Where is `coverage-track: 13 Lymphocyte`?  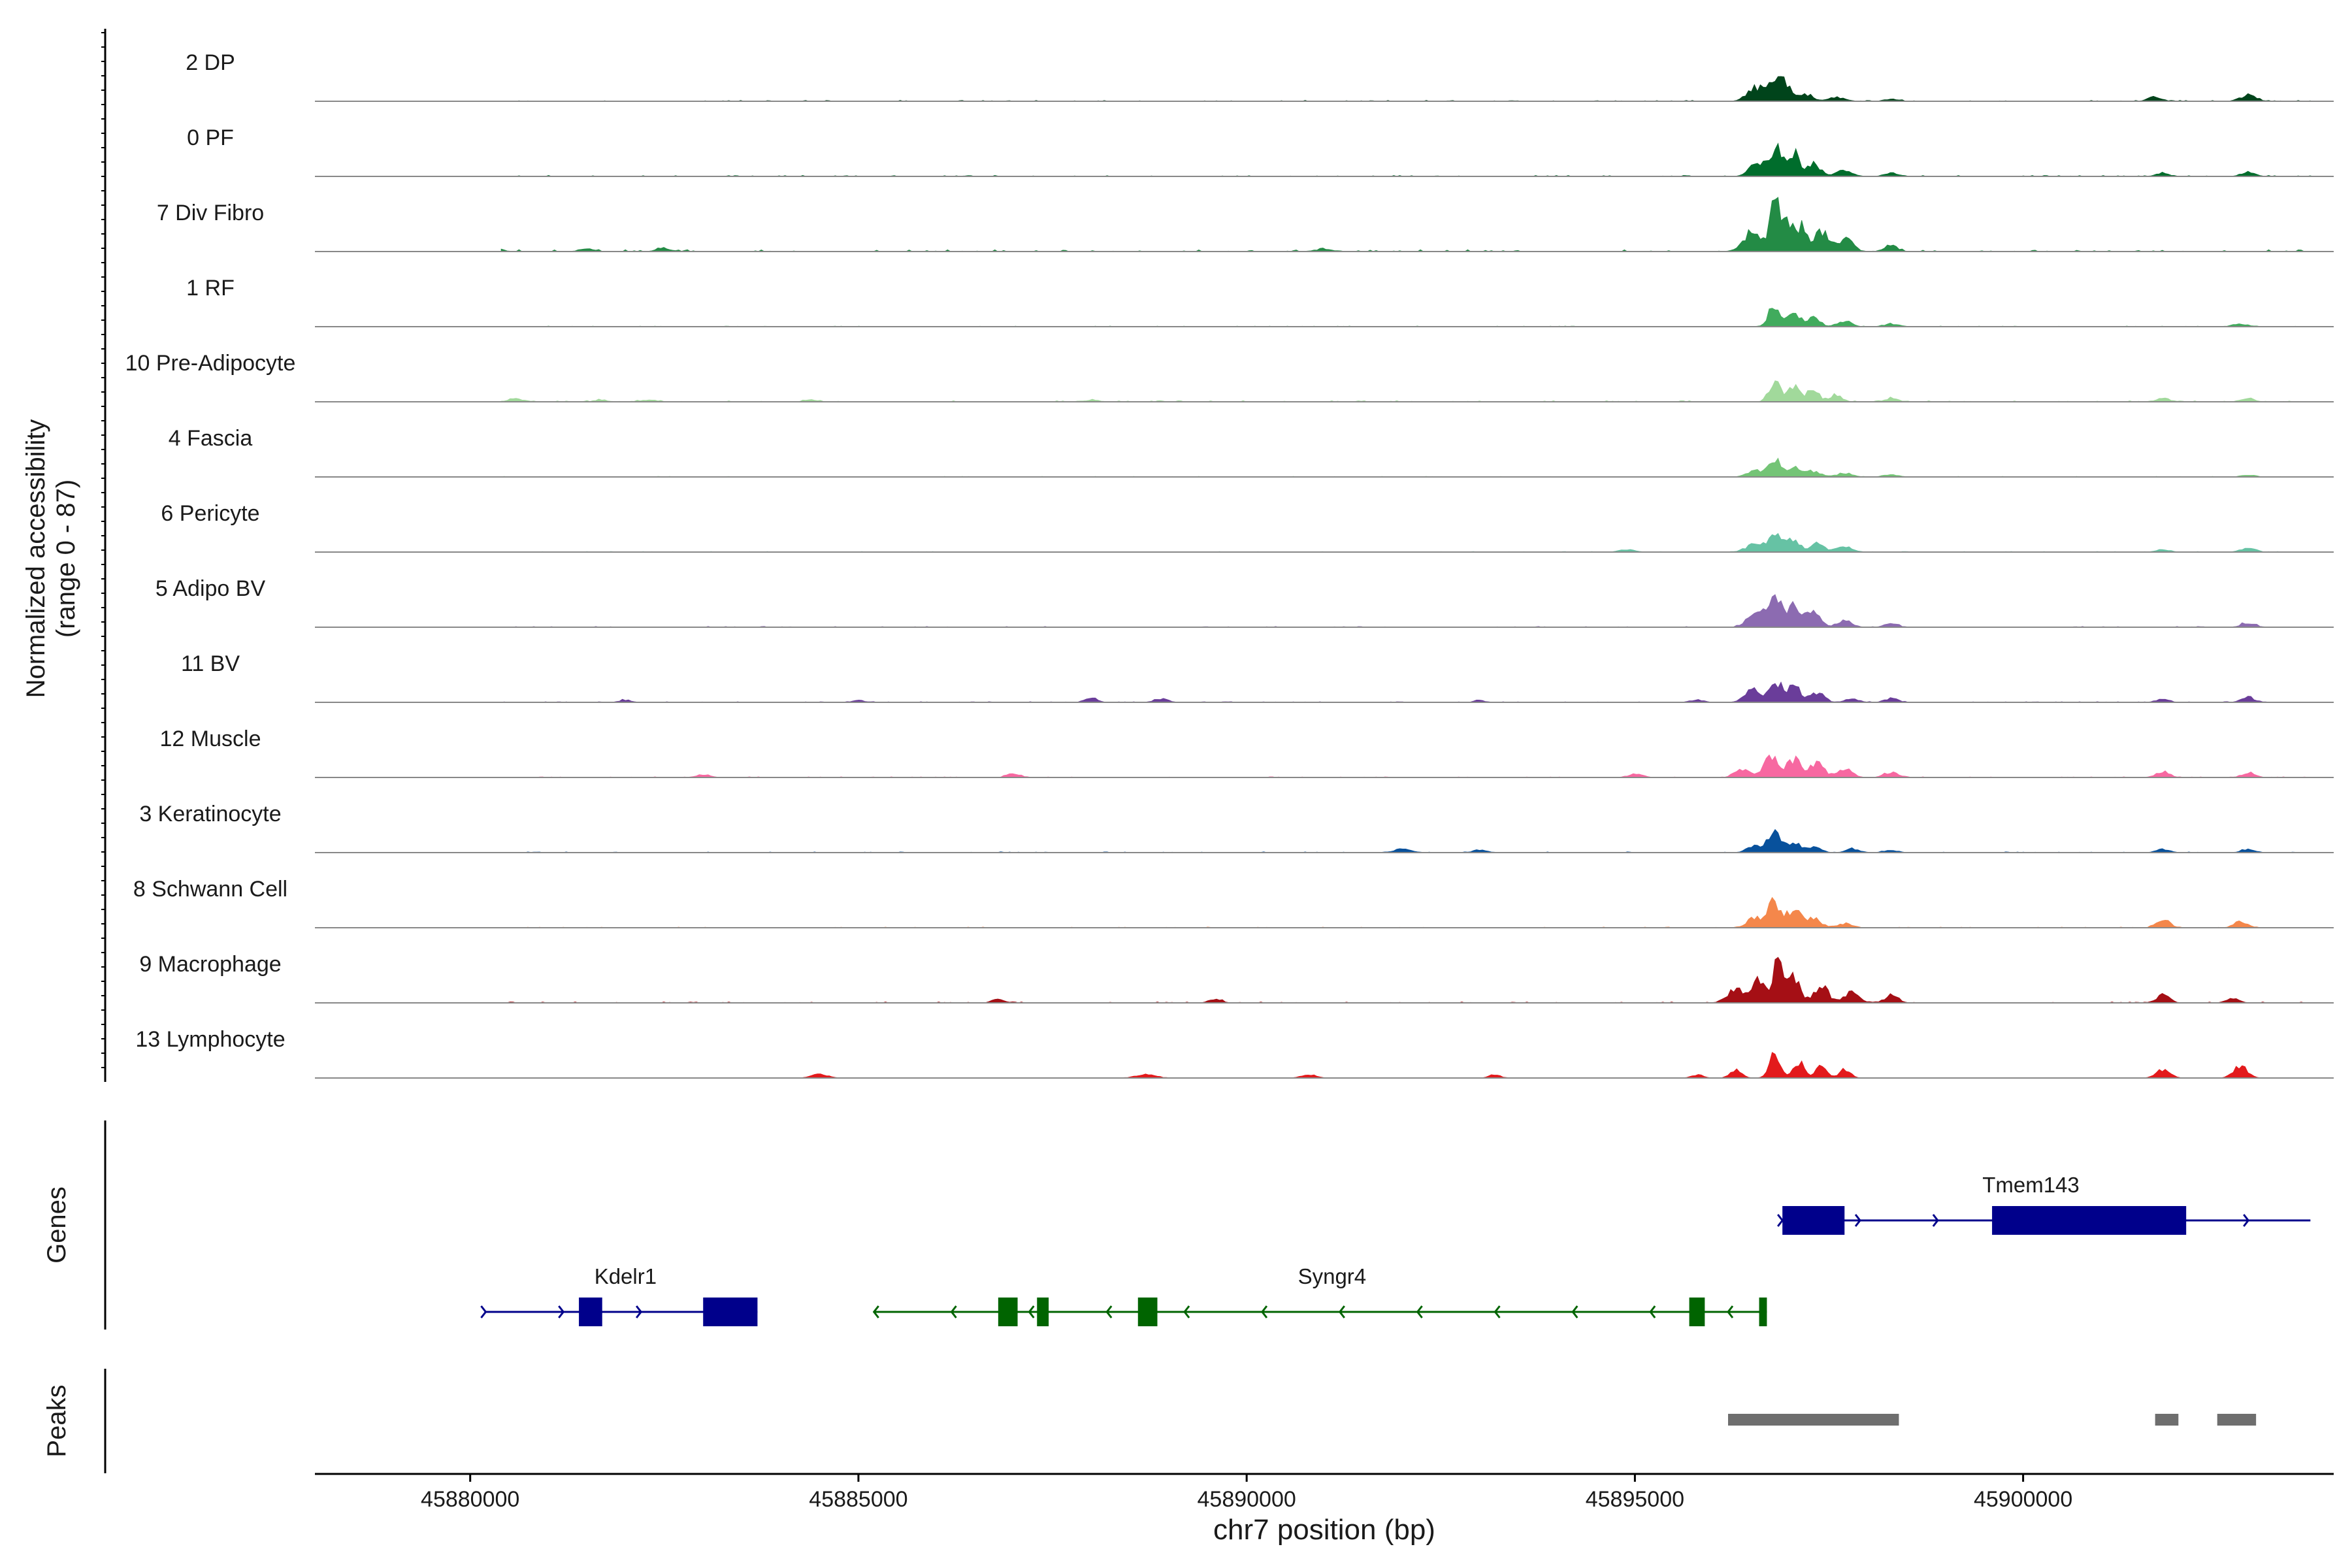 coverage-track: 13 Lymphocyte is located at coordinates (1234, 1053).